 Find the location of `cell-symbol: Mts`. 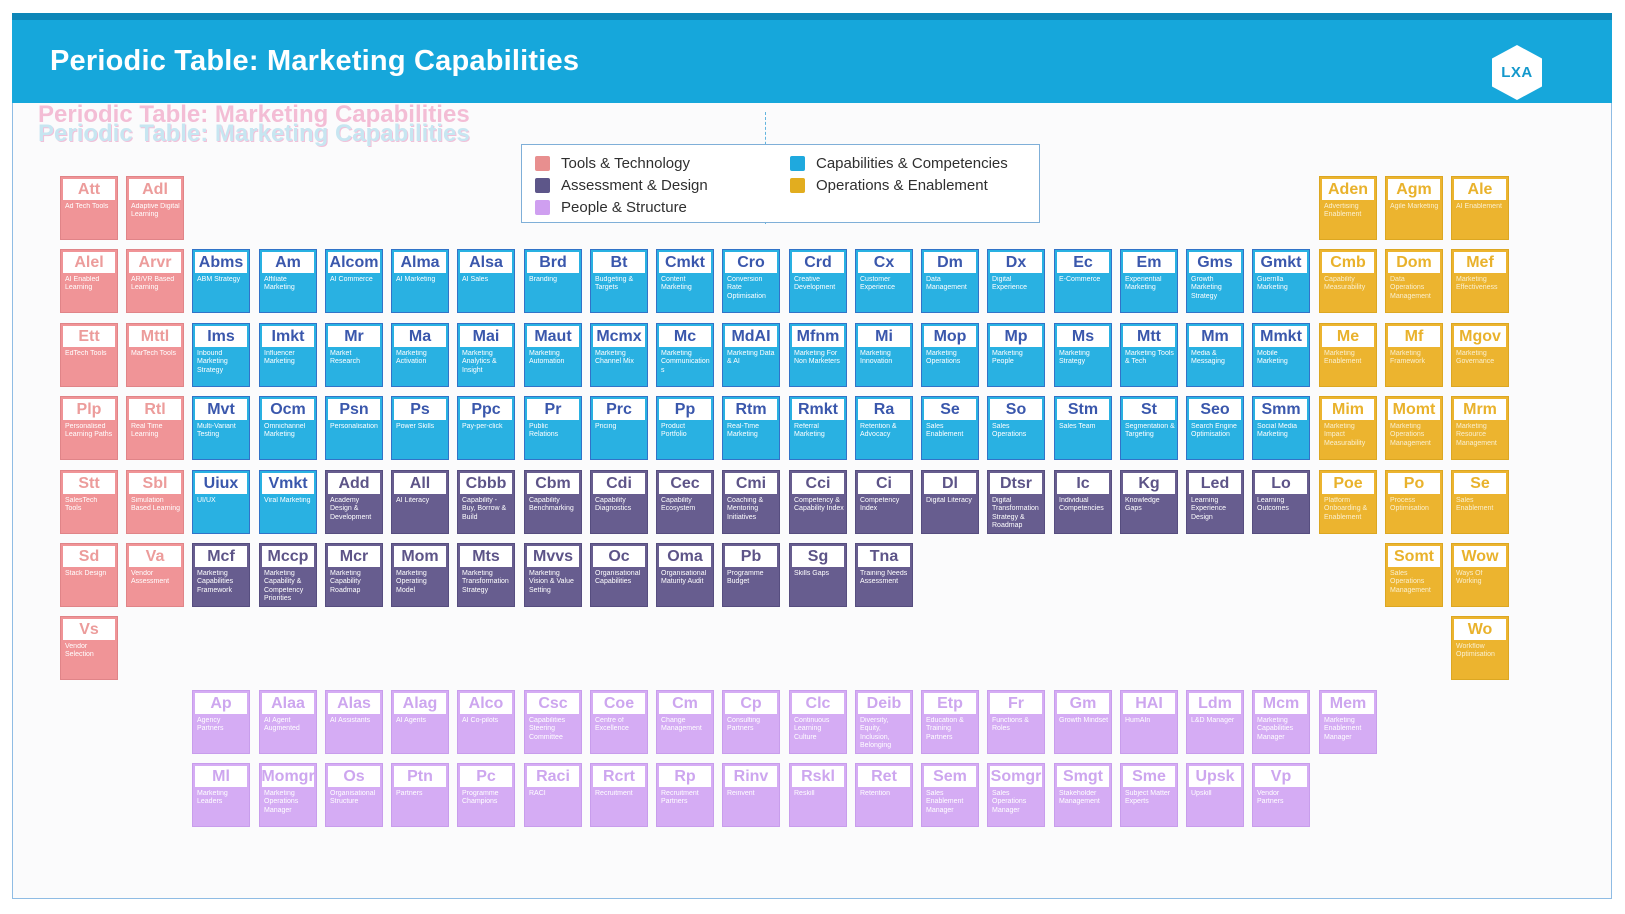

cell-symbol: Mts is located at coordinates (486, 556).